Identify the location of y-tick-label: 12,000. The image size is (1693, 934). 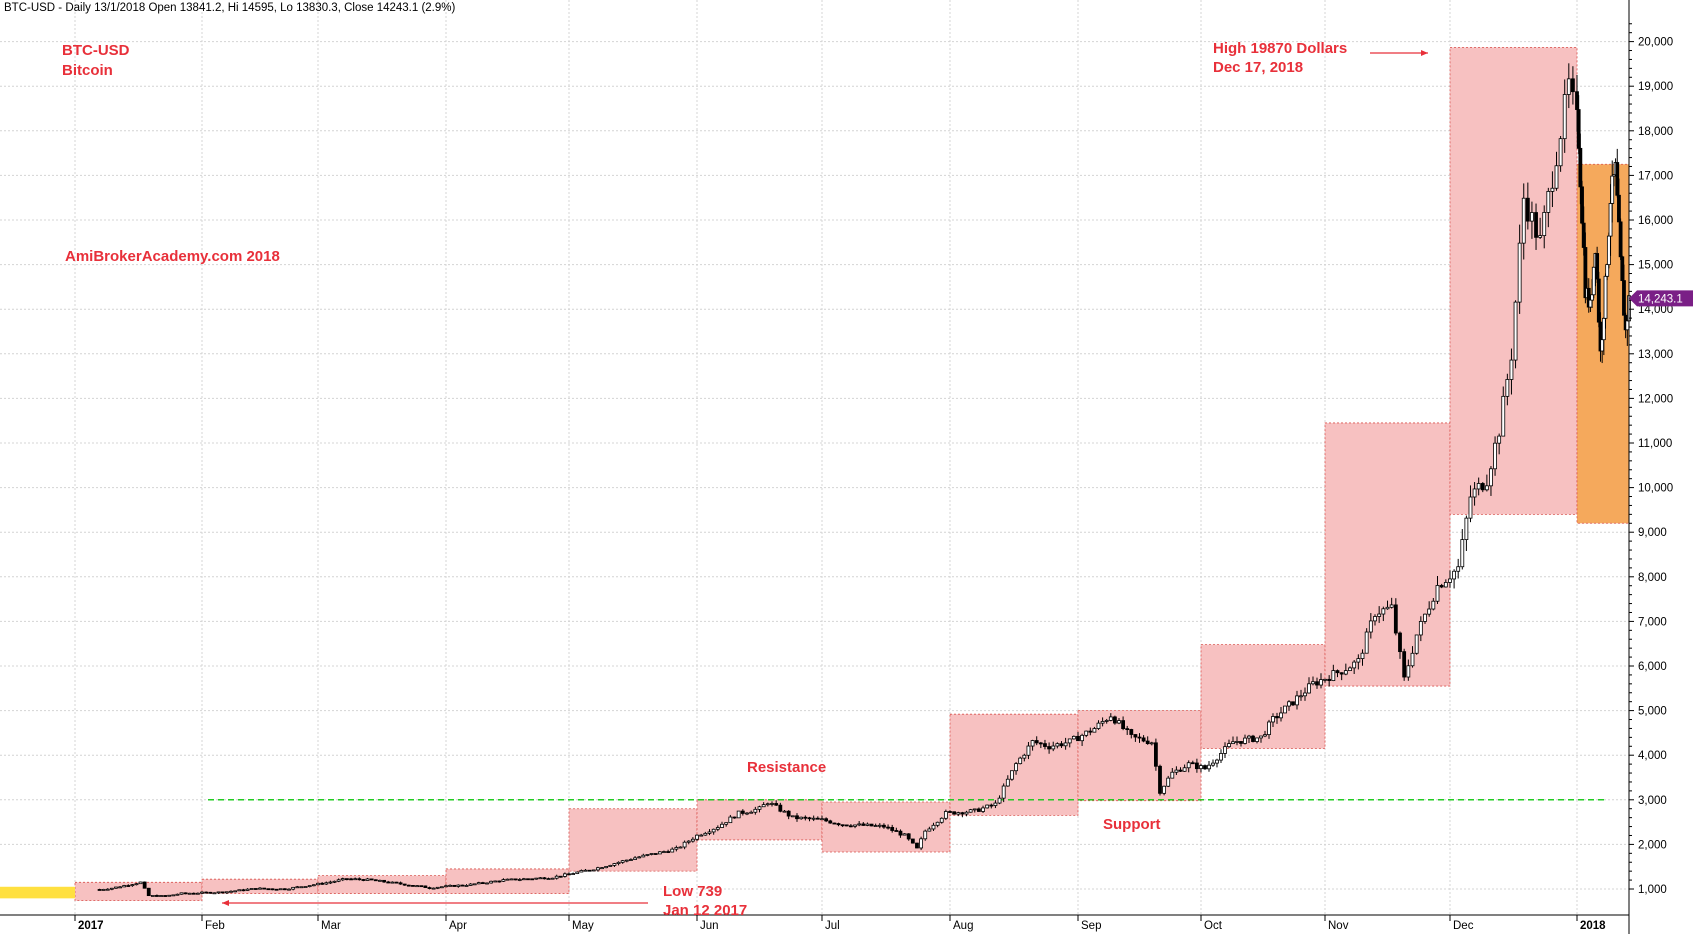
(1655, 399).